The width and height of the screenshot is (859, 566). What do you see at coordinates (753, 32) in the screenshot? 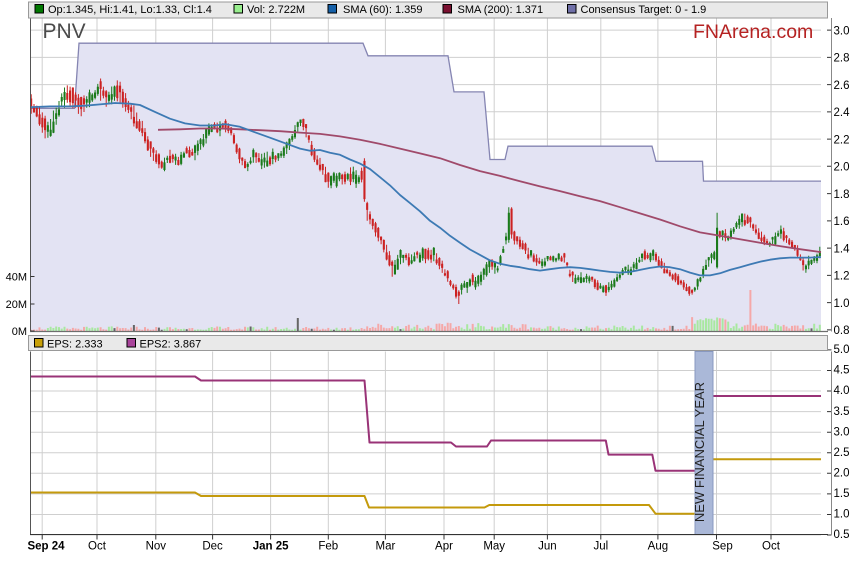
I see `svg-text: FNArena.com` at bounding box center [753, 32].